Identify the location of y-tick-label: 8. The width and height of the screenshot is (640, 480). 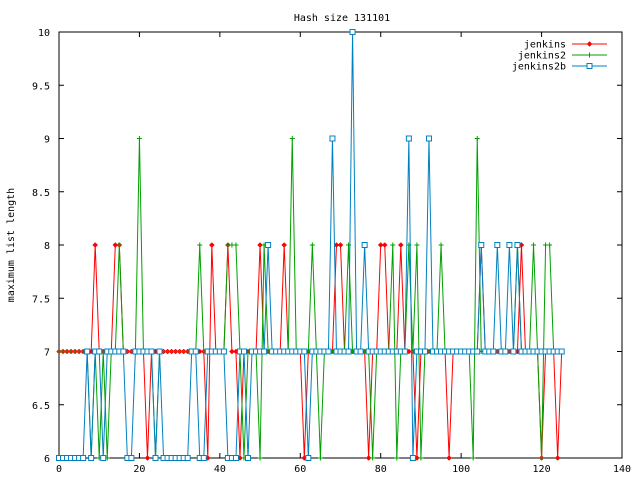
(47, 246).